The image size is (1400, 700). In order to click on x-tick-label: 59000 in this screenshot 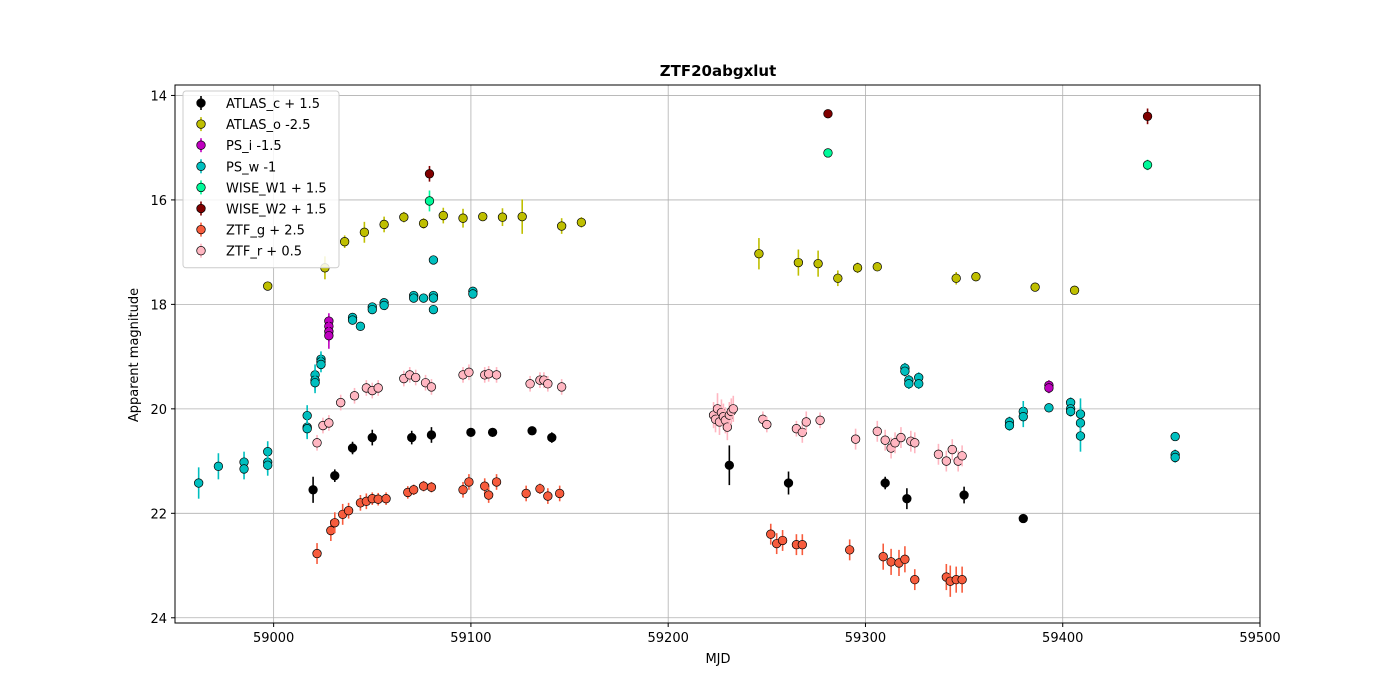, I will do `click(273, 638)`.